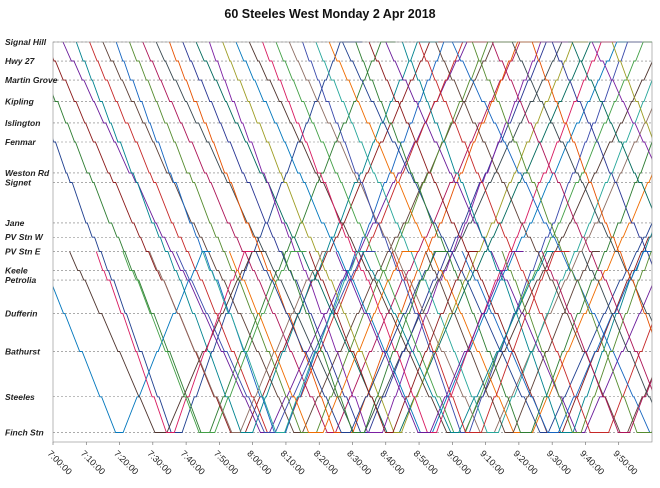  What do you see at coordinates (625, 462) in the screenshot?
I see `x-tick-label: 9:50:00` at bounding box center [625, 462].